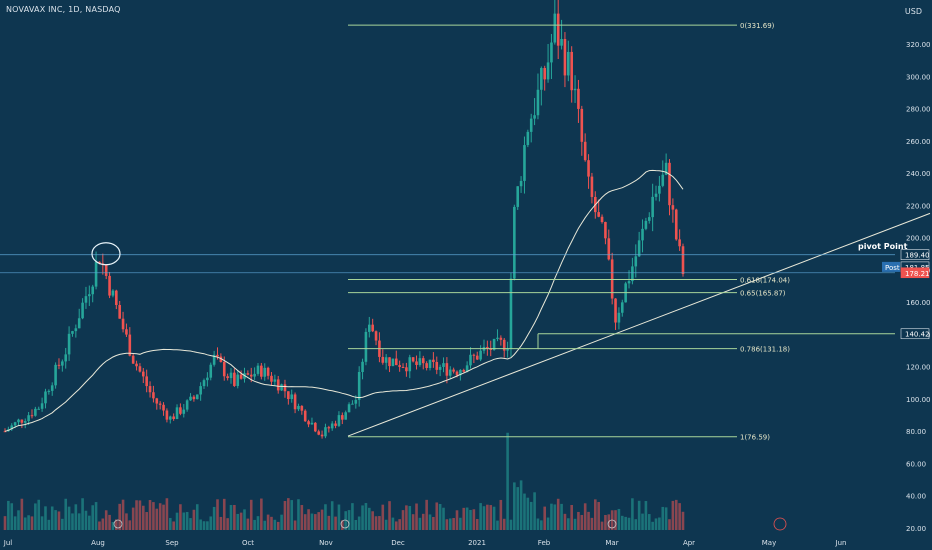 The height and width of the screenshot is (550, 932). I want to click on post-tag-box, so click(891, 266).